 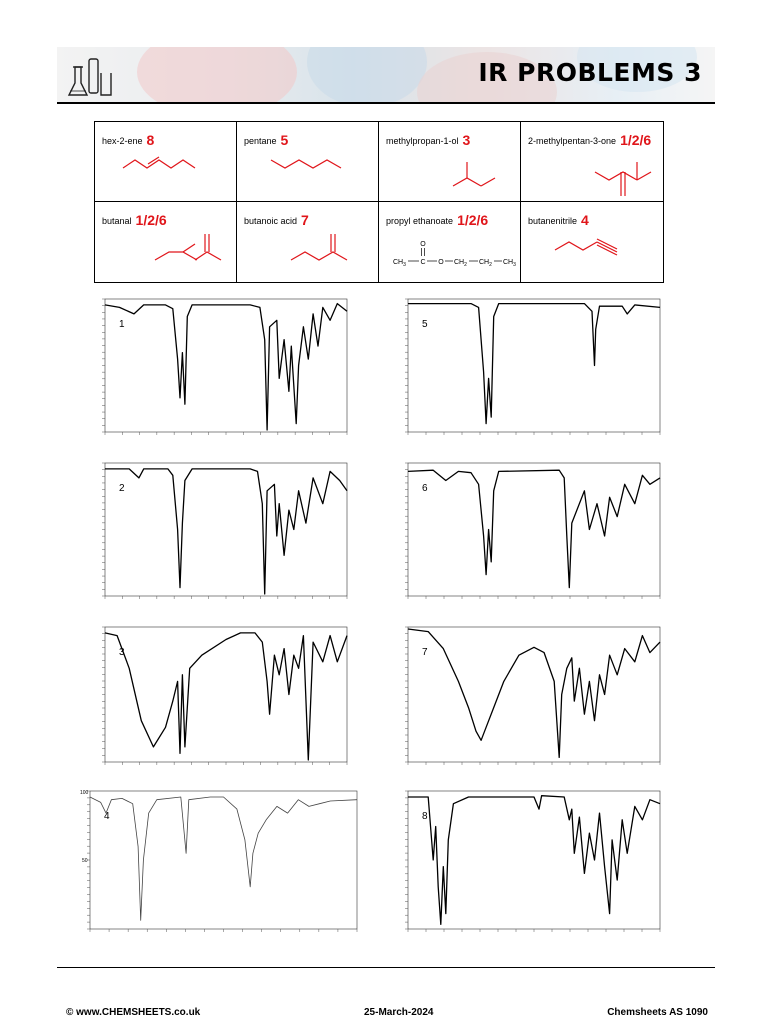 I want to click on compound-cell: butanenitrile 4, so click(x=592, y=242).